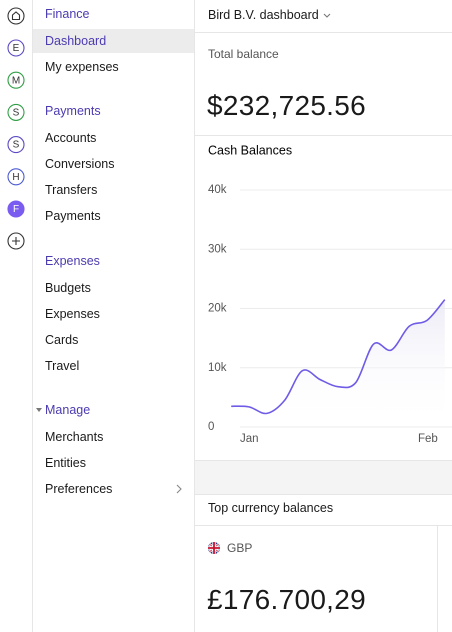 Image resolution: width=452 pixels, height=632 pixels. What do you see at coordinates (67, 14) in the screenshot?
I see `section-title: Finance` at bounding box center [67, 14].